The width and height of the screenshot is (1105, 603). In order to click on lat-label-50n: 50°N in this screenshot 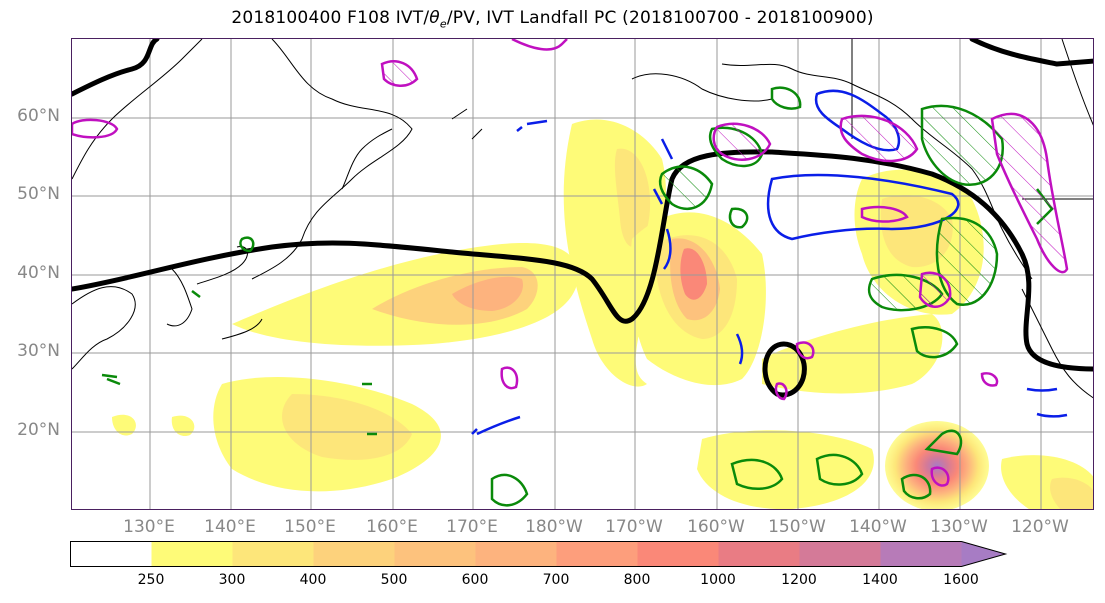, I will do `click(38, 194)`.